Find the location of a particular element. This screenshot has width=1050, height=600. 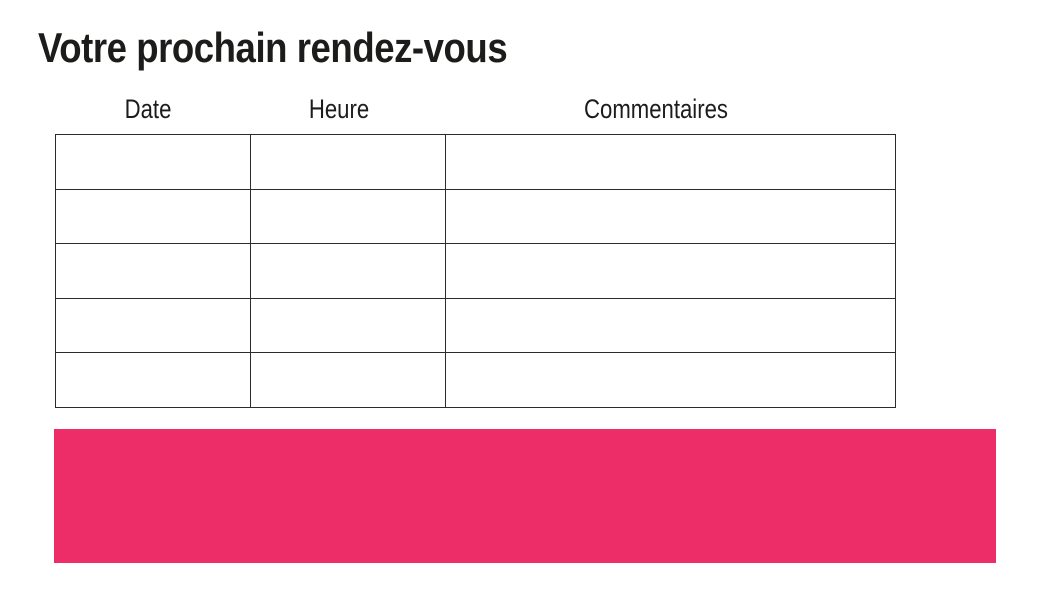

column-header-heure: Heure is located at coordinates (339, 109).